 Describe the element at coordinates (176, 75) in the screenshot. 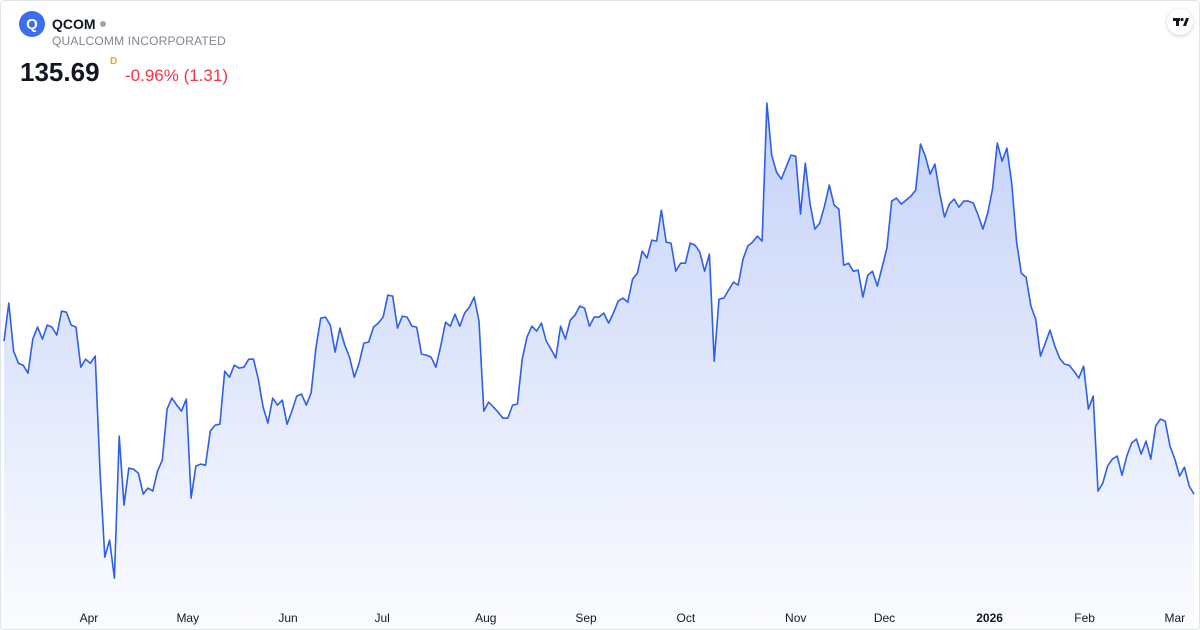

I see `price-change: -0.96% (1.31)` at that location.